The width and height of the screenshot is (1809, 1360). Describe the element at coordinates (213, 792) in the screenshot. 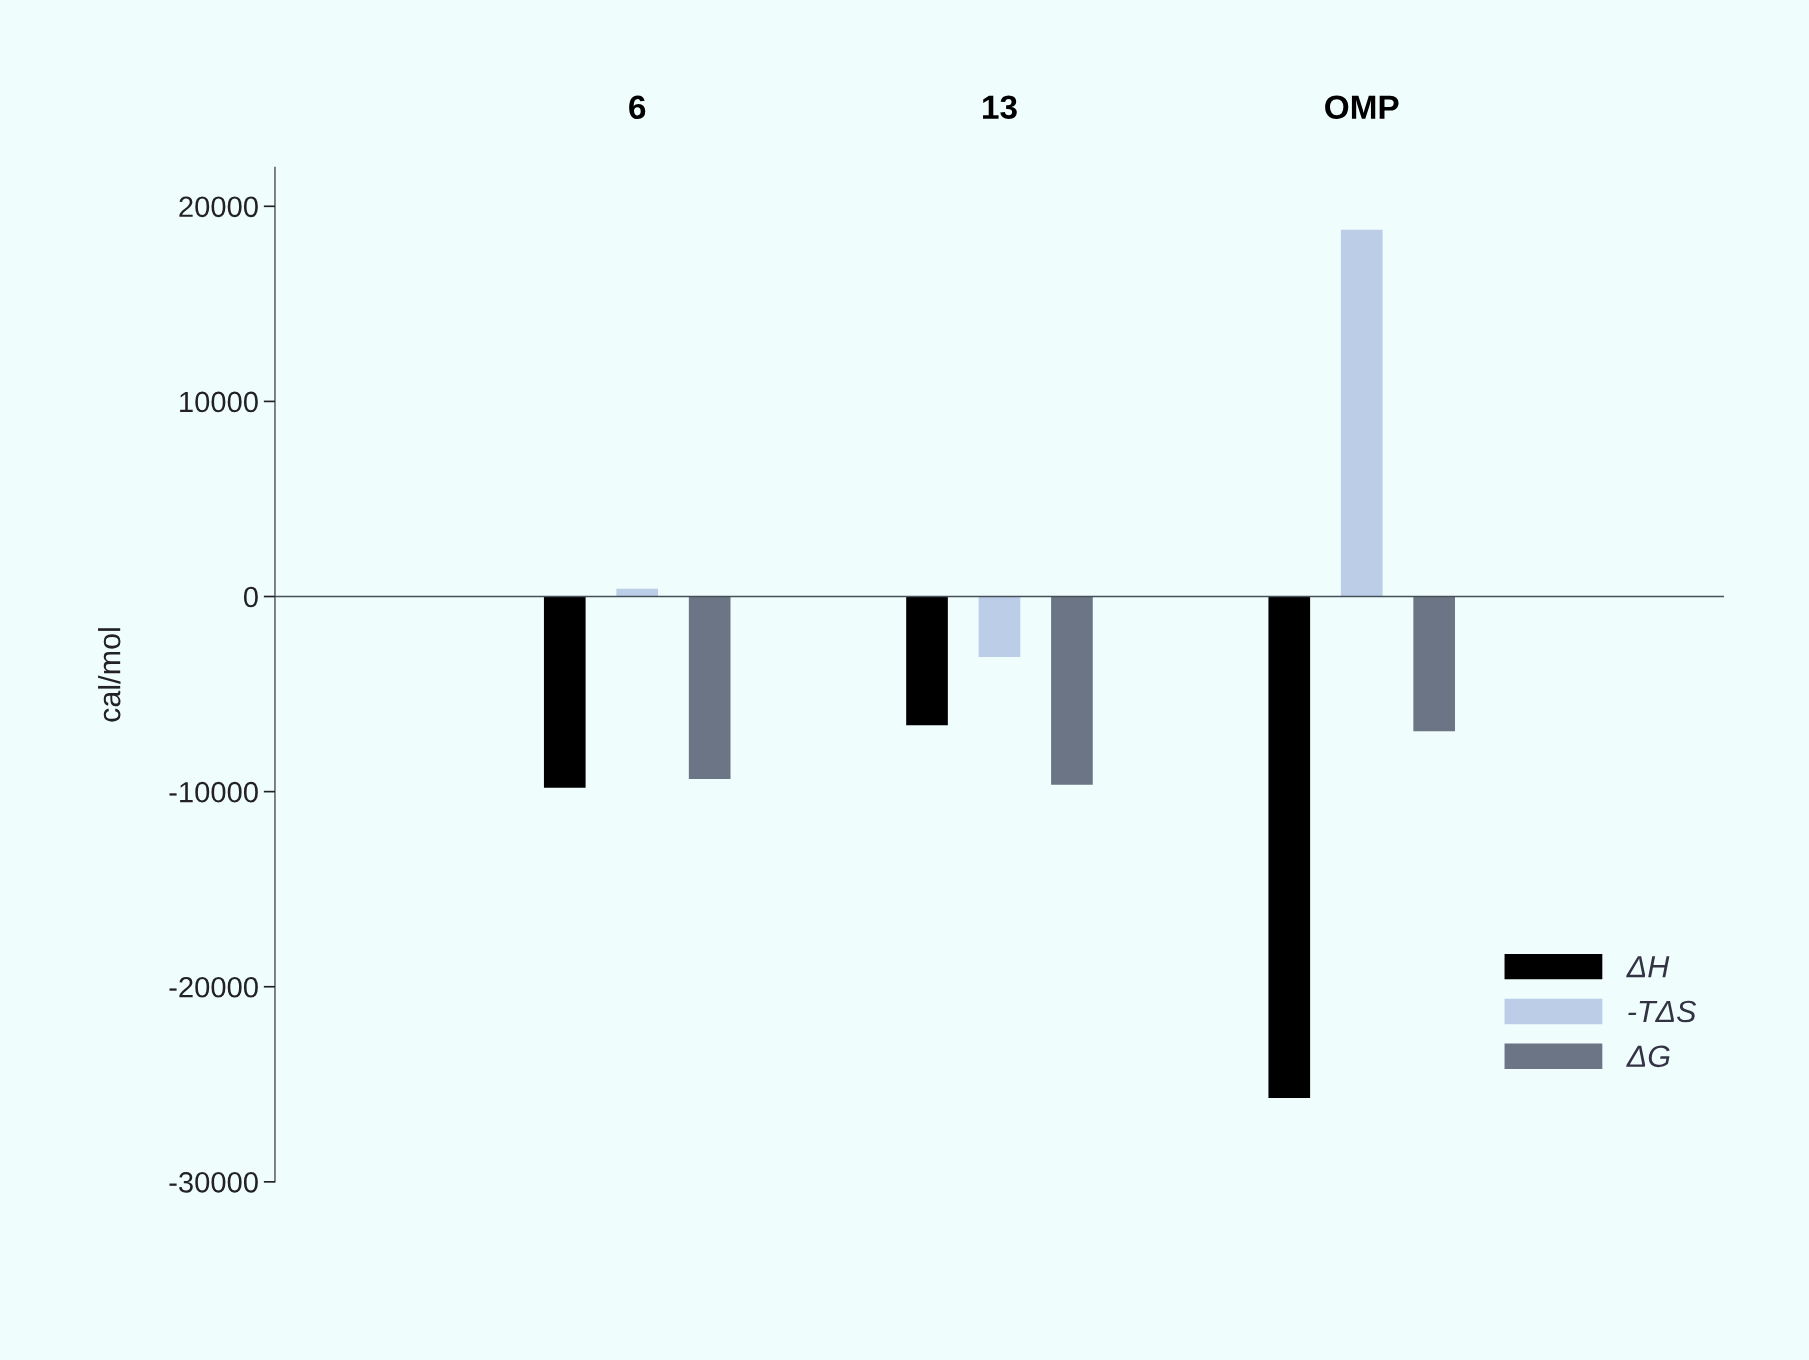

I see `y-tick-label: -10000` at that location.